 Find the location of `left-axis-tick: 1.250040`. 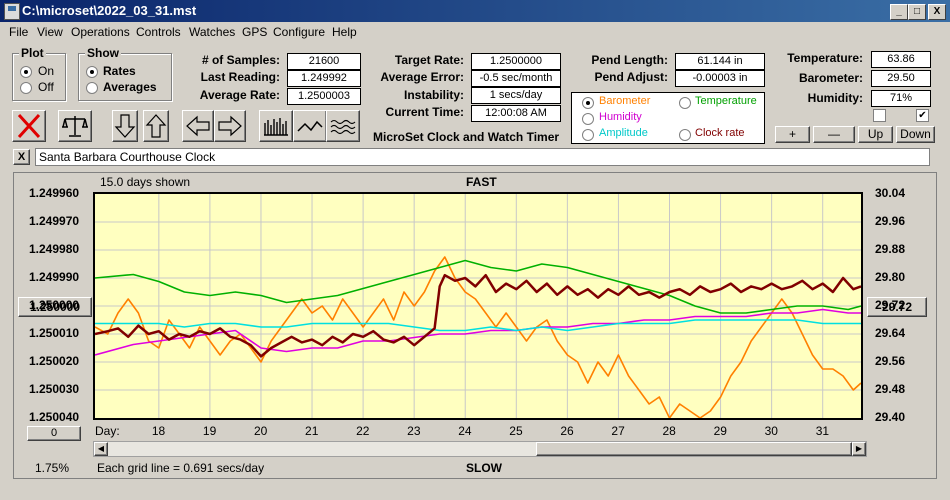

left-axis-tick: 1.250040 is located at coordinates (54, 417).